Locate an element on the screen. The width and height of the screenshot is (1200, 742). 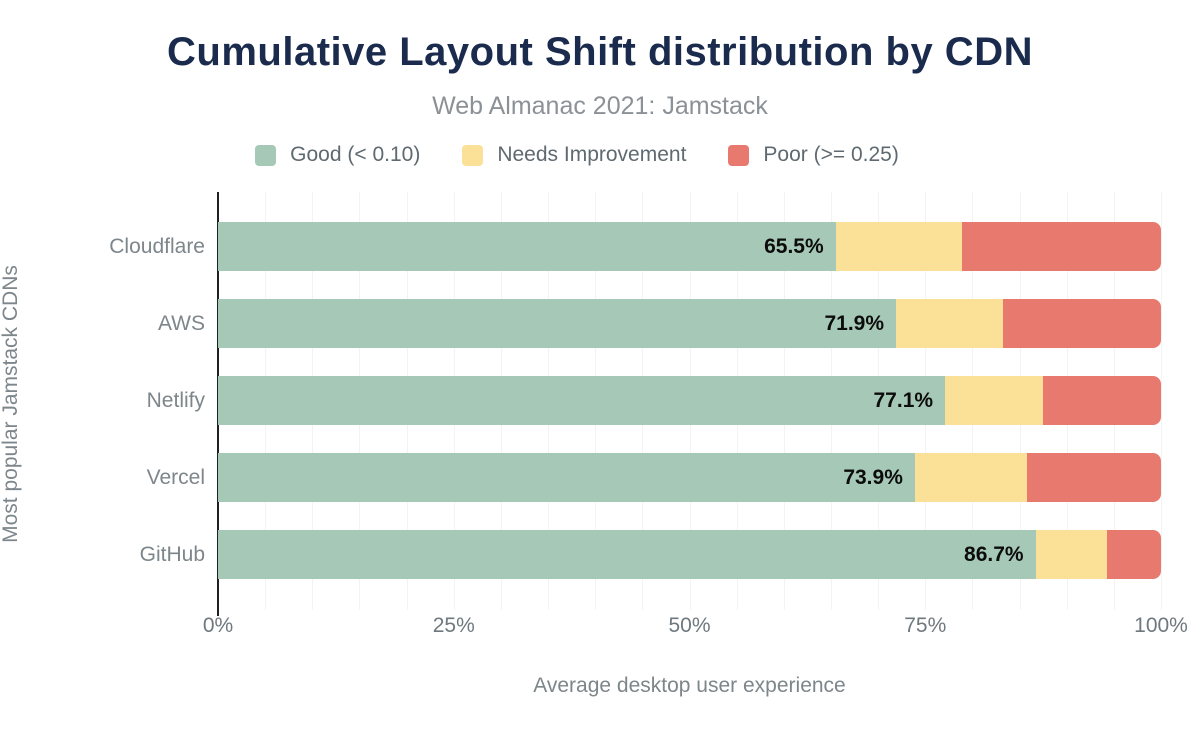
category-label-vercel: Vercel is located at coordinates (175, 477).